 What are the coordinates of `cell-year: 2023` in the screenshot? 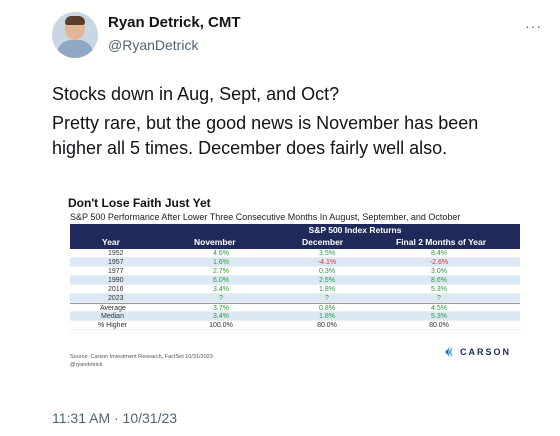 It's located at (116, 298).